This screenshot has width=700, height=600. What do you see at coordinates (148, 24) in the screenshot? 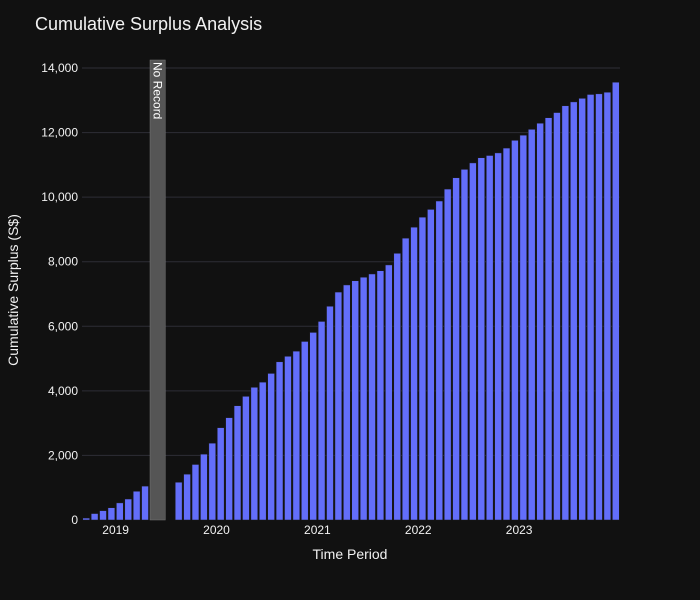
I see `chart-title: Cumulative Surplus Analysis` at bounding box center [148, 24].